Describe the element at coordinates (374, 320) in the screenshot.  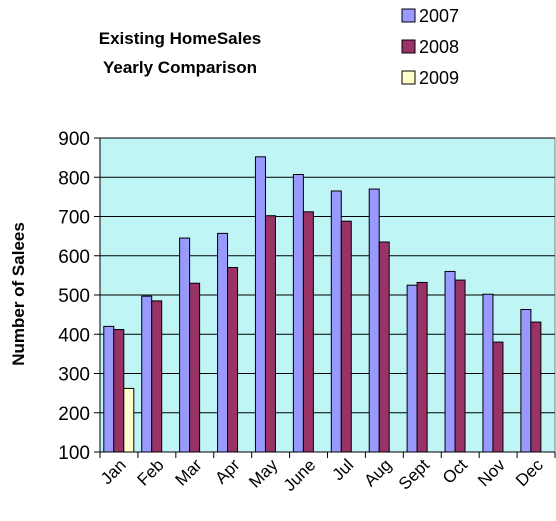
I see `bar-2007-aug` at that location.